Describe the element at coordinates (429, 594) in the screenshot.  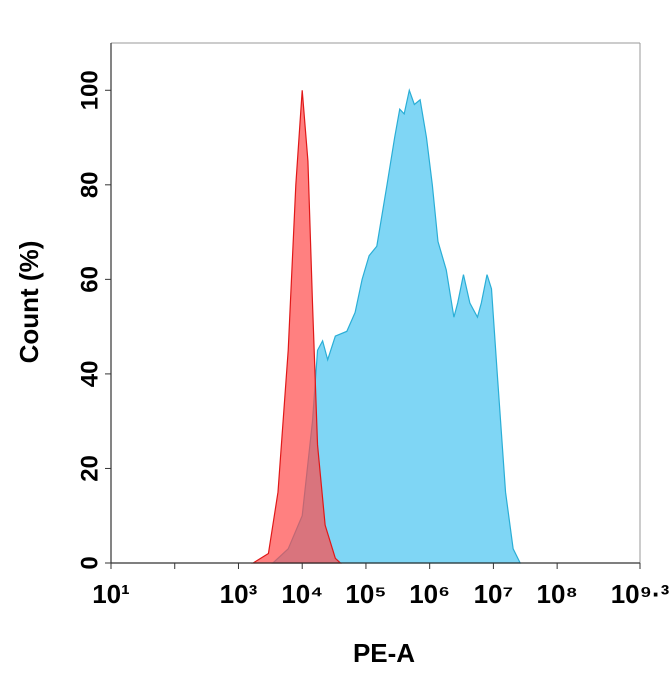
I see `x-tick-label: 10⁶` at that location.